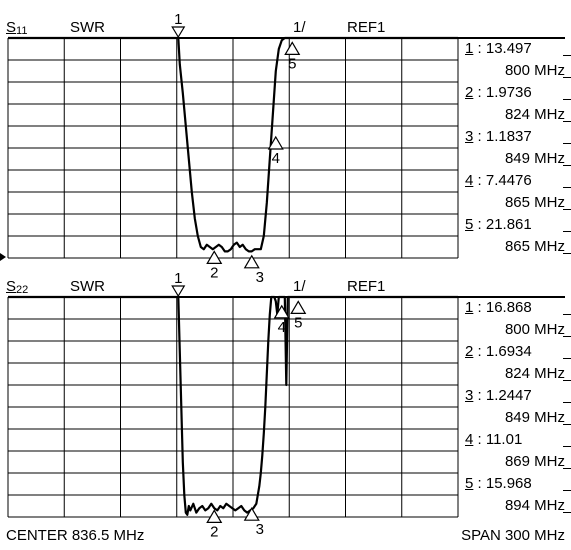  I want to click on bottom-marker-3-triangle, so click(251, 514).